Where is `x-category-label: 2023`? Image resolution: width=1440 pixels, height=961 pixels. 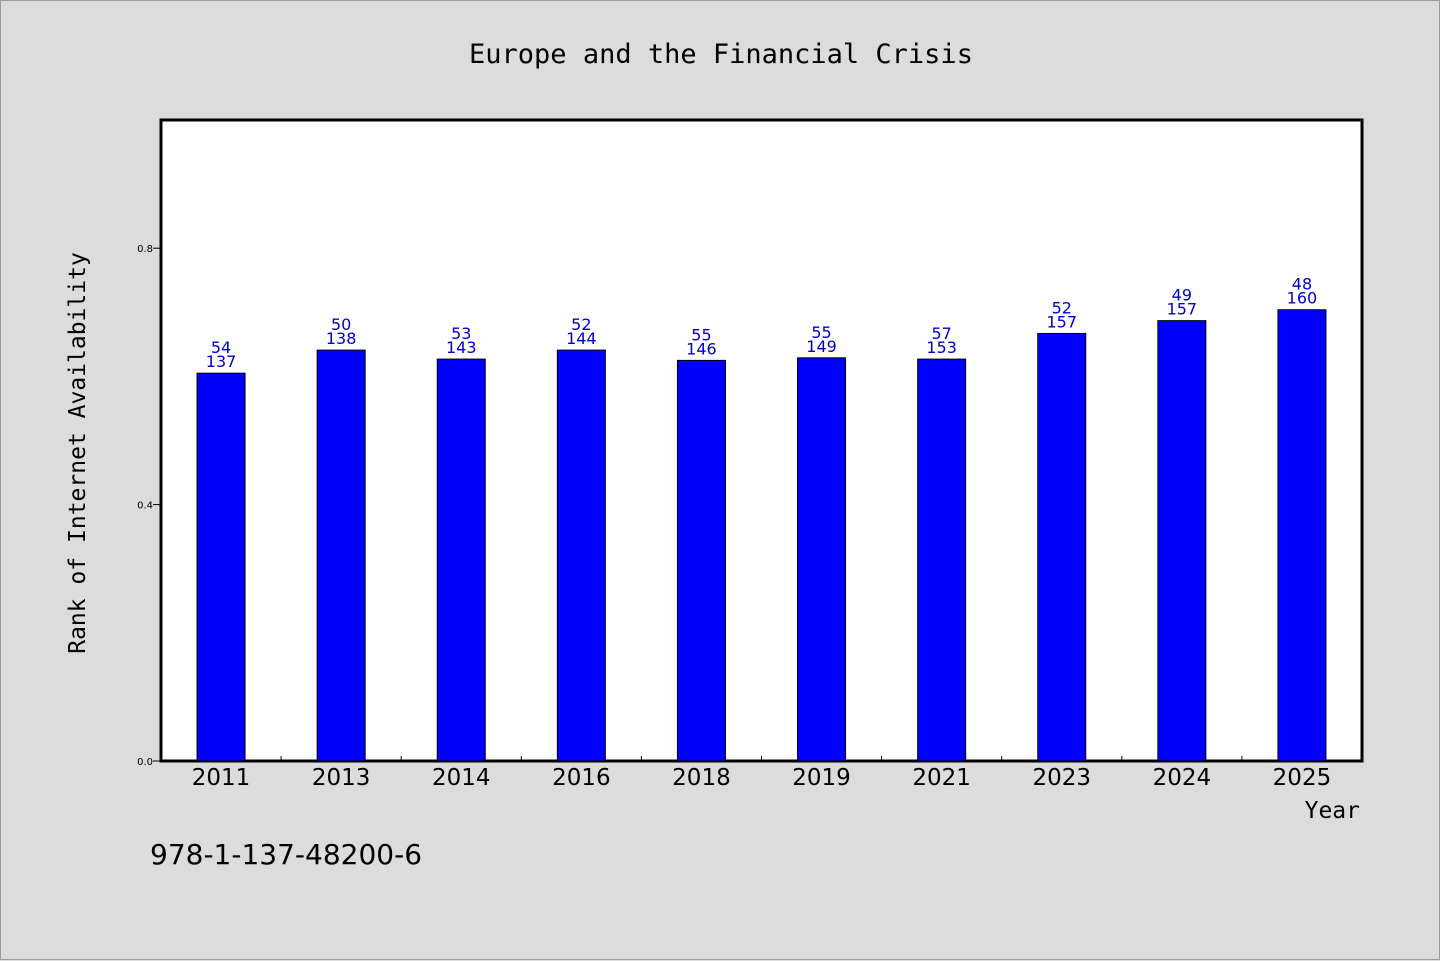 x-category-label: 2023 is located at coordinates (1061, 778).